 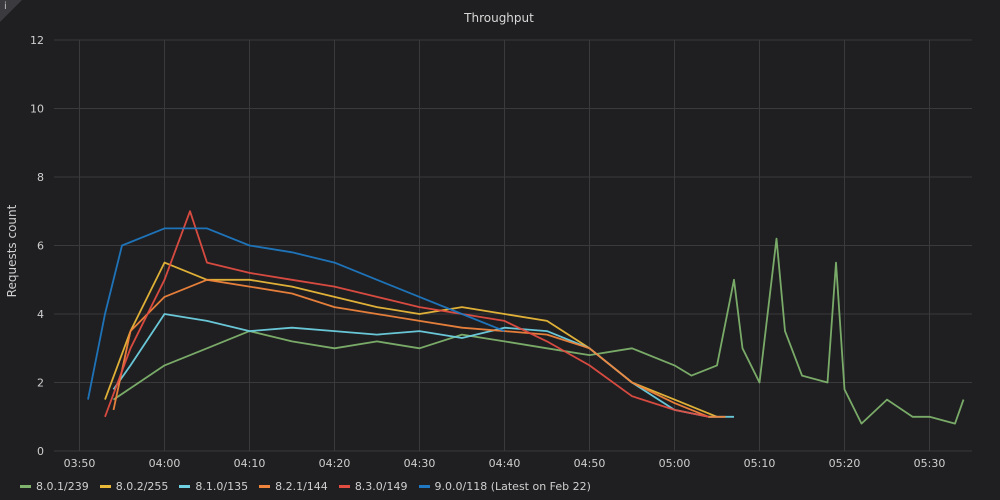 What do you see at coordinates (845, 463) in the screenshot?
I see `x-tick-label: 05:20` at bounding box center [845, 463].